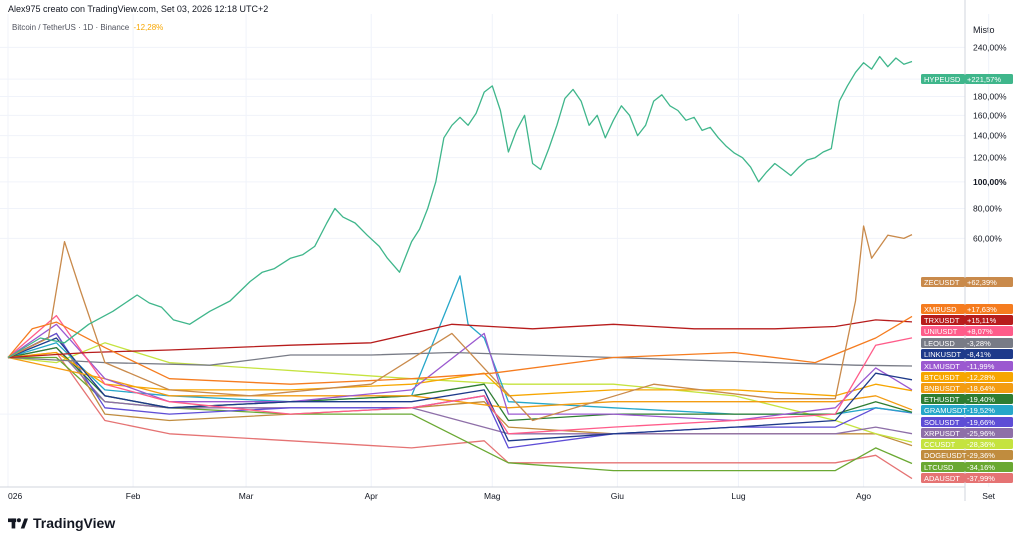  I want to click on series-name: XLMUSDT, so click(942, 366).